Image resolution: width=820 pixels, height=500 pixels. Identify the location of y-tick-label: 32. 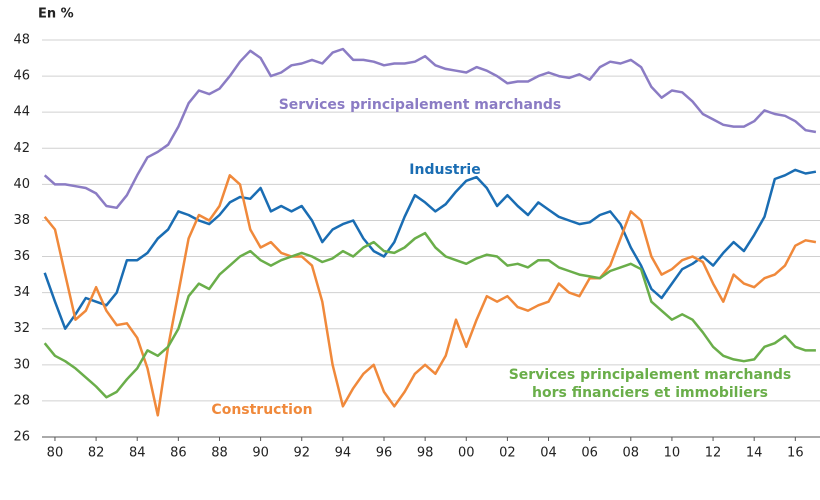
(21, 328).